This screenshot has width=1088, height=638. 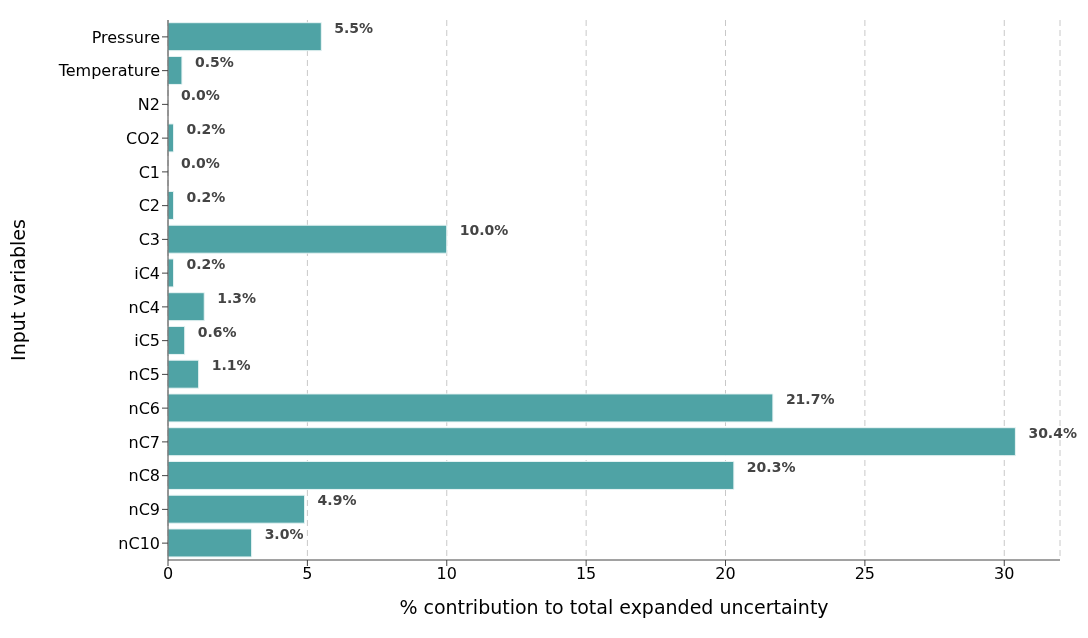 I want to click on data-label: 3.0%, so click(x=284, y=534).